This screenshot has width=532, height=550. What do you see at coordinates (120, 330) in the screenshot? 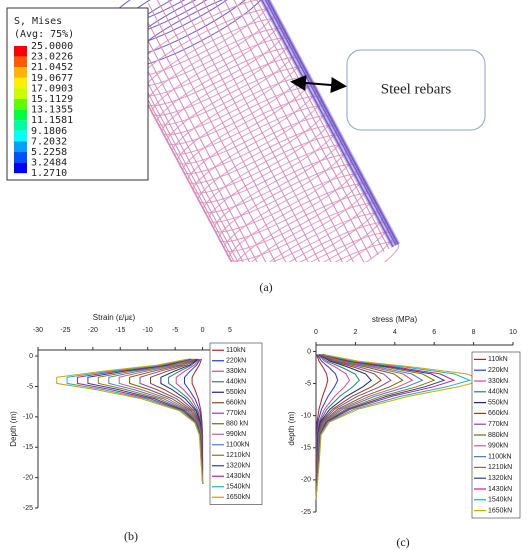
I see `x-tick-label: -15` at bounding box center [120, 330].